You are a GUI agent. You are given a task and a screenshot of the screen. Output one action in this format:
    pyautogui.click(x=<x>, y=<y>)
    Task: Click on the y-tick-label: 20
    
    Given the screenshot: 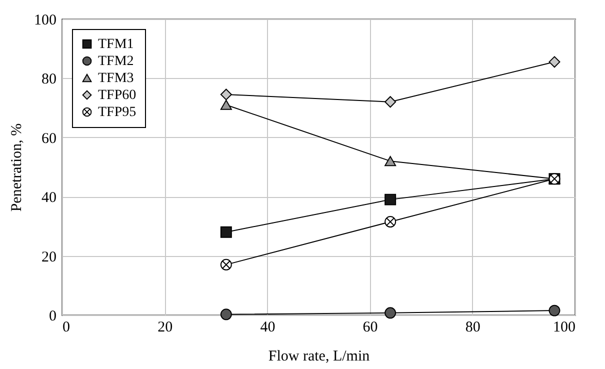 What is the action you would take?
    pyautogui.click(x=49, y=257)
    